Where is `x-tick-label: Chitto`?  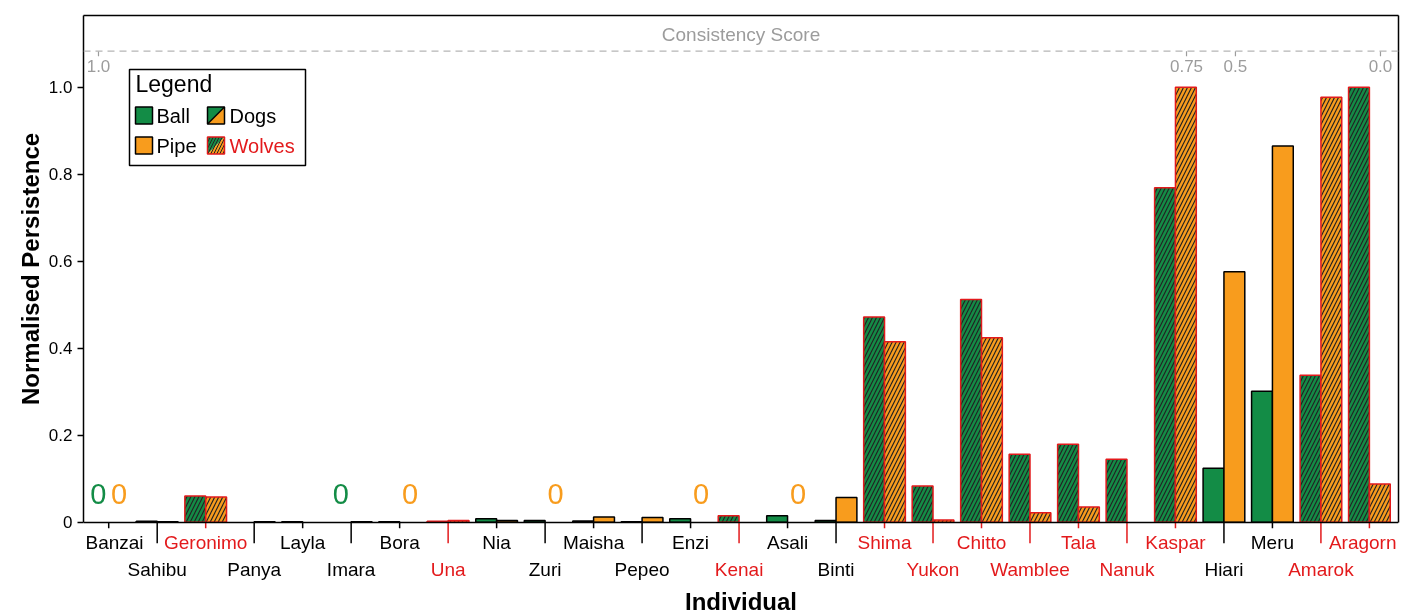 x-tick-label: Chitto is located at coordinates (981, 542).